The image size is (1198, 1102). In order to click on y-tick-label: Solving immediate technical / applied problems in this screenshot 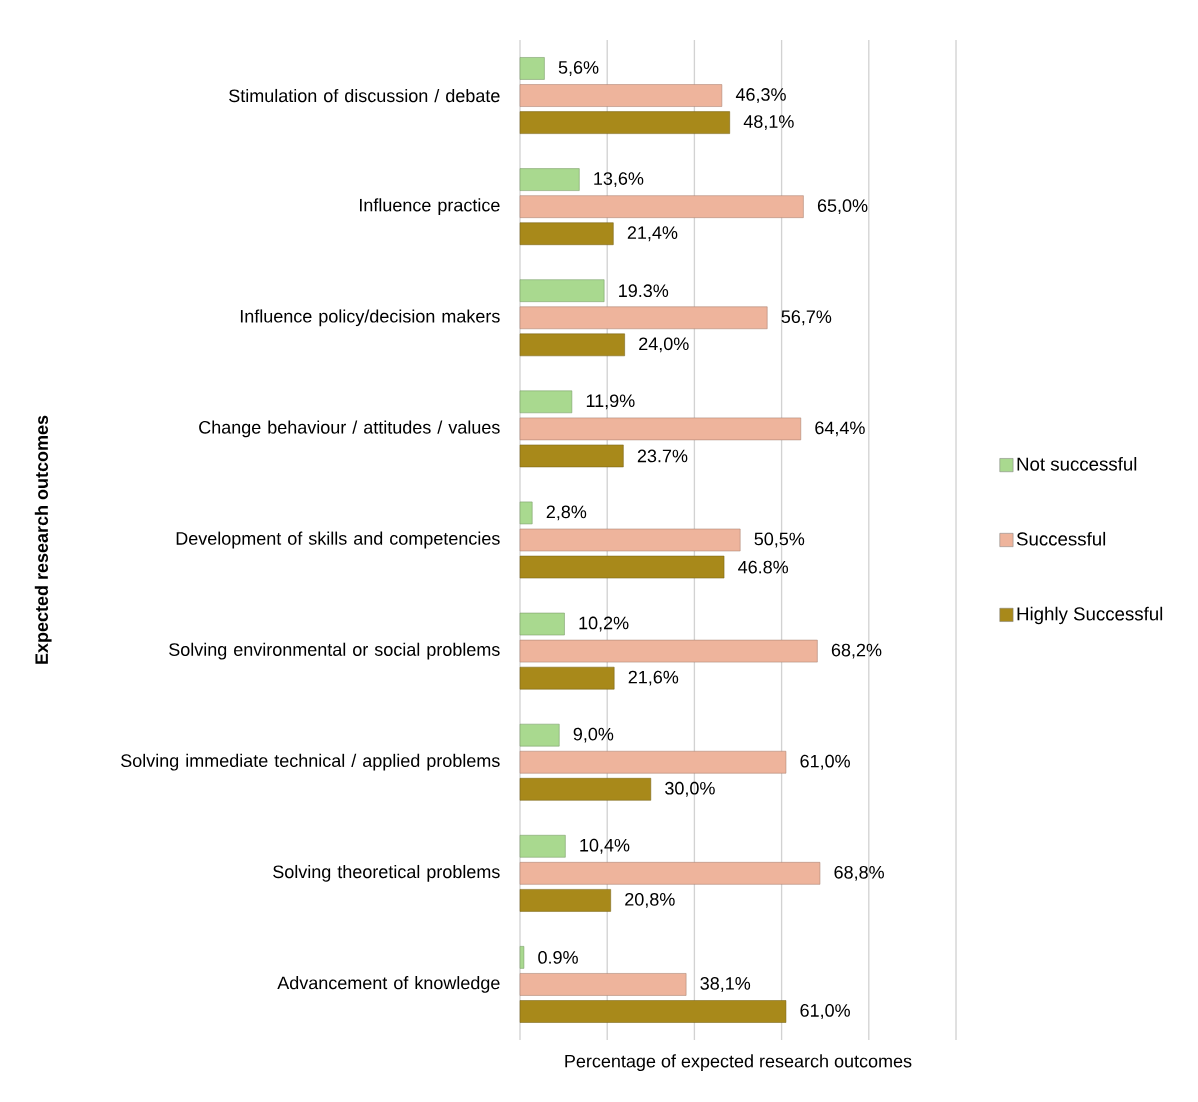, I will do `click(310, 762)`.